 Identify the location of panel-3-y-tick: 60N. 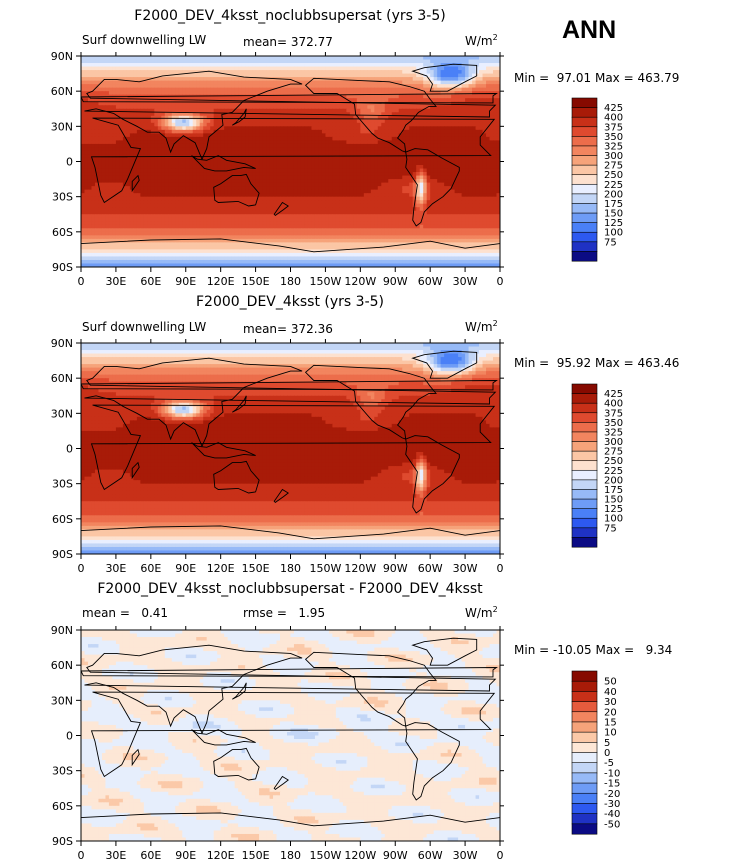
(62, 665).